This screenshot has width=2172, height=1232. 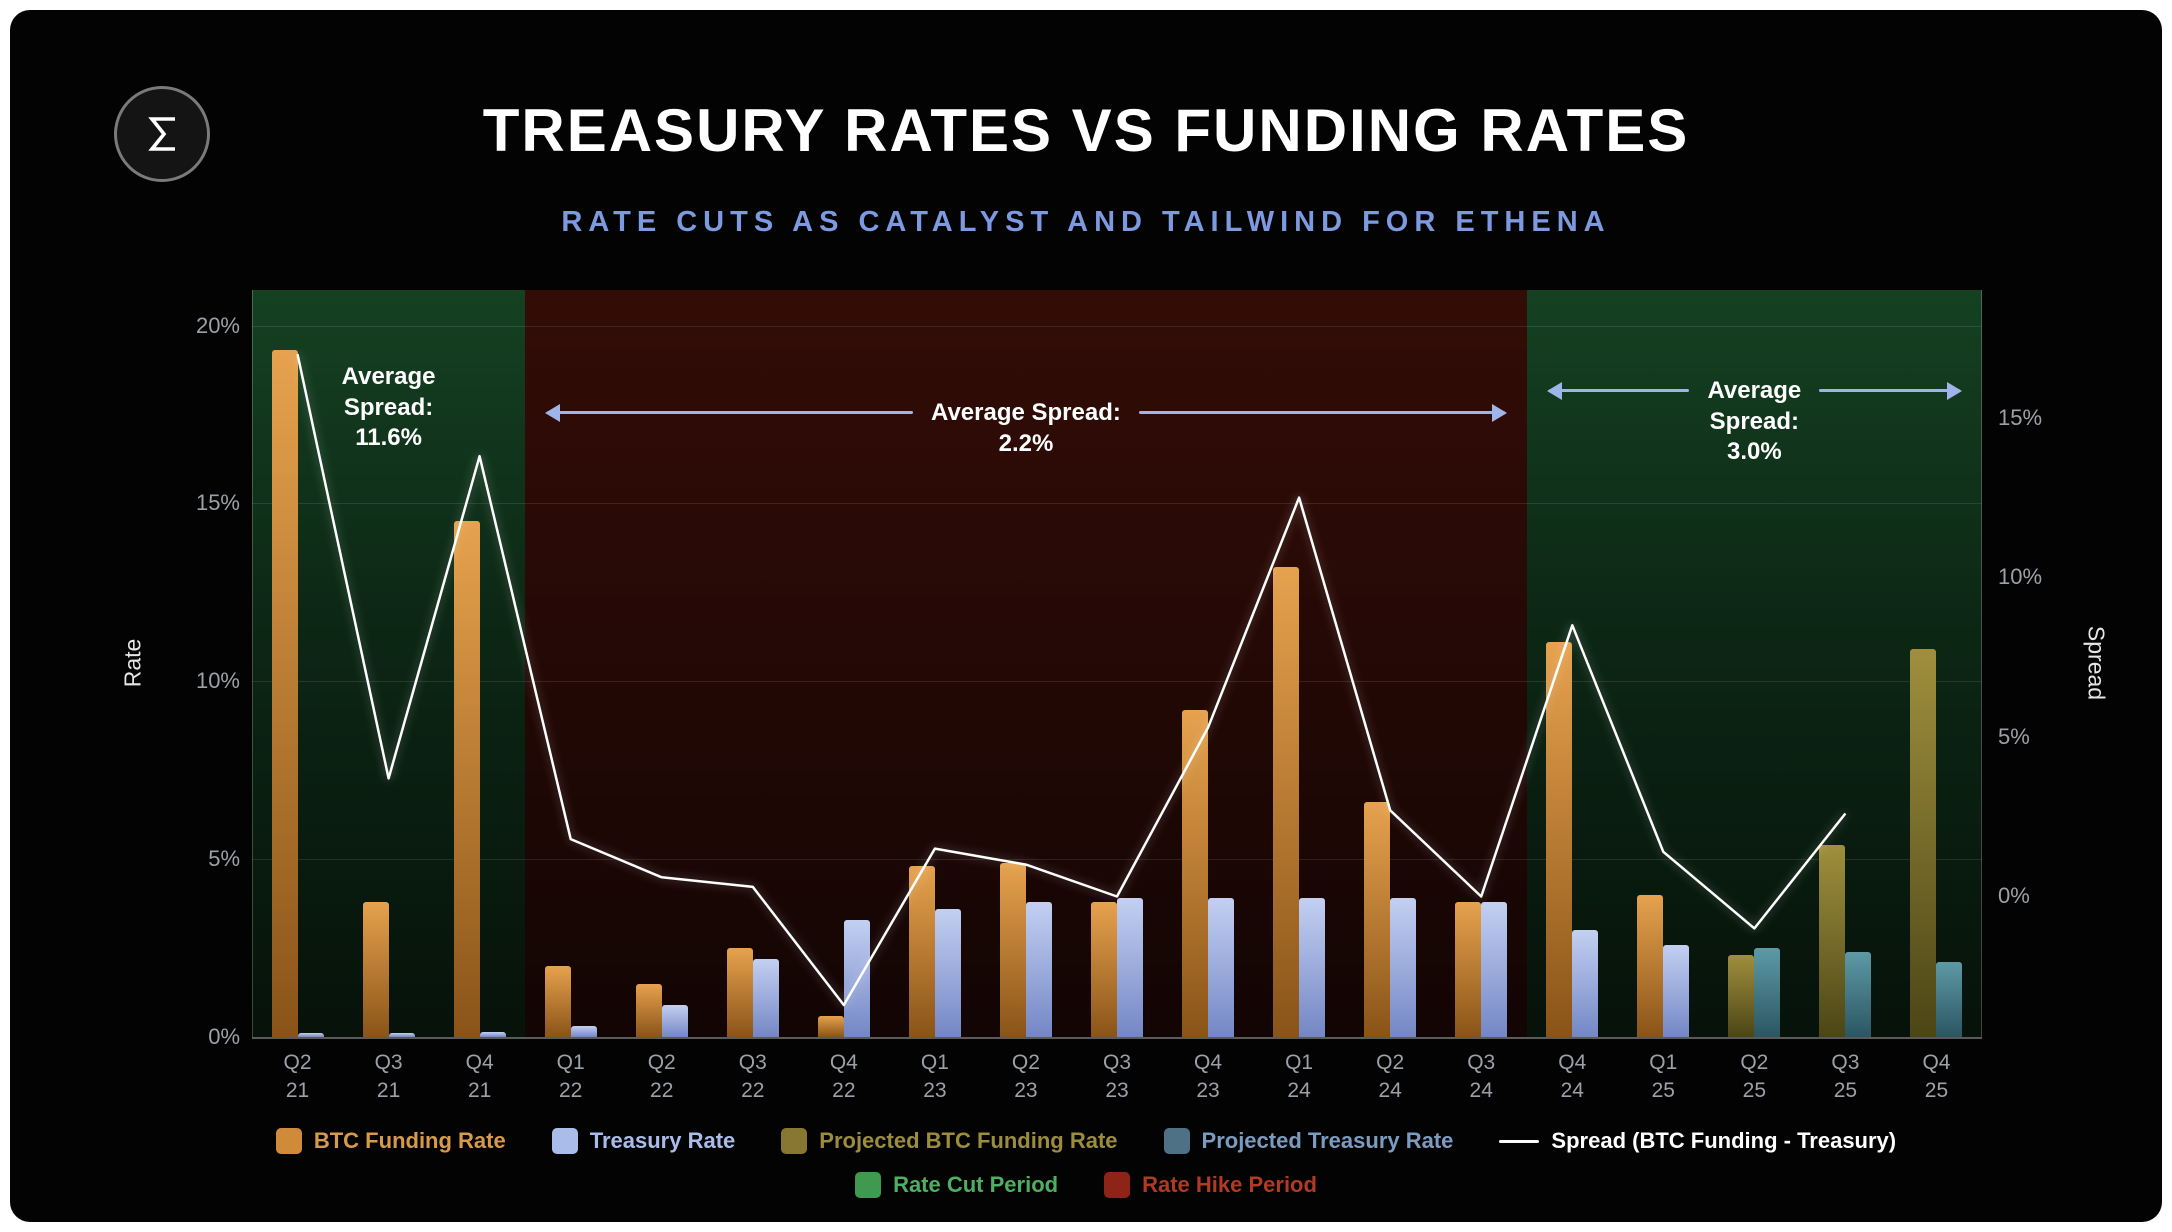 I want to click on annotation-value: 2.2%, so click(x=1026, y=443).